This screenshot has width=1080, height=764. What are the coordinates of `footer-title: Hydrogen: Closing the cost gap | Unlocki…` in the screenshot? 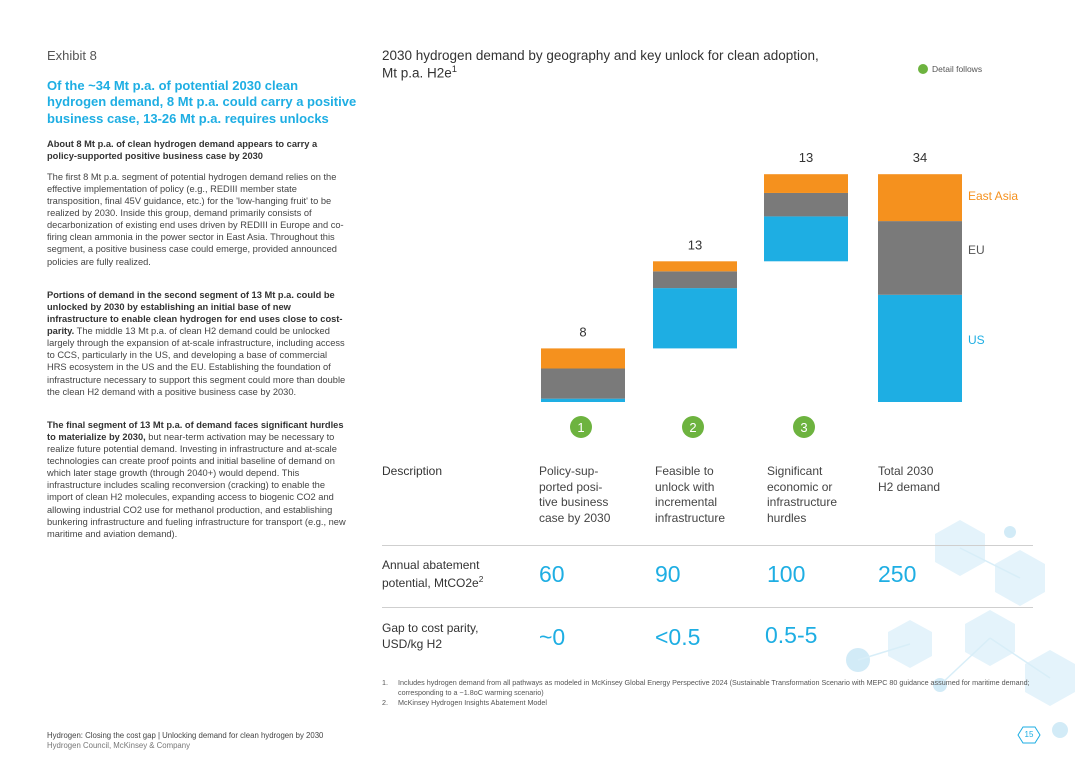 It's located at (185, 735).